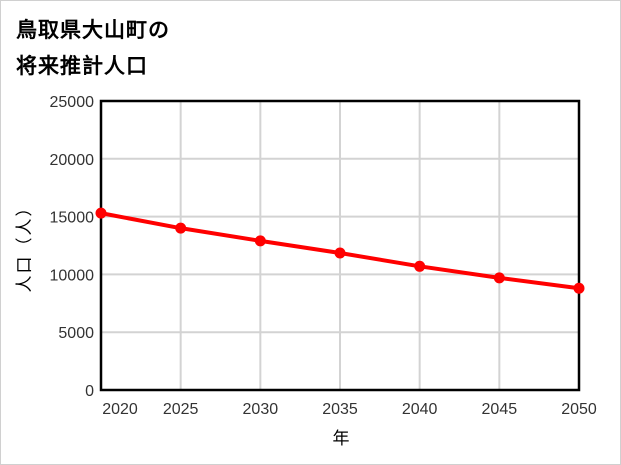  Describe the element at coordinates (500, 409) in the screenshot. I see `x-tick-label: 2045` at that location.